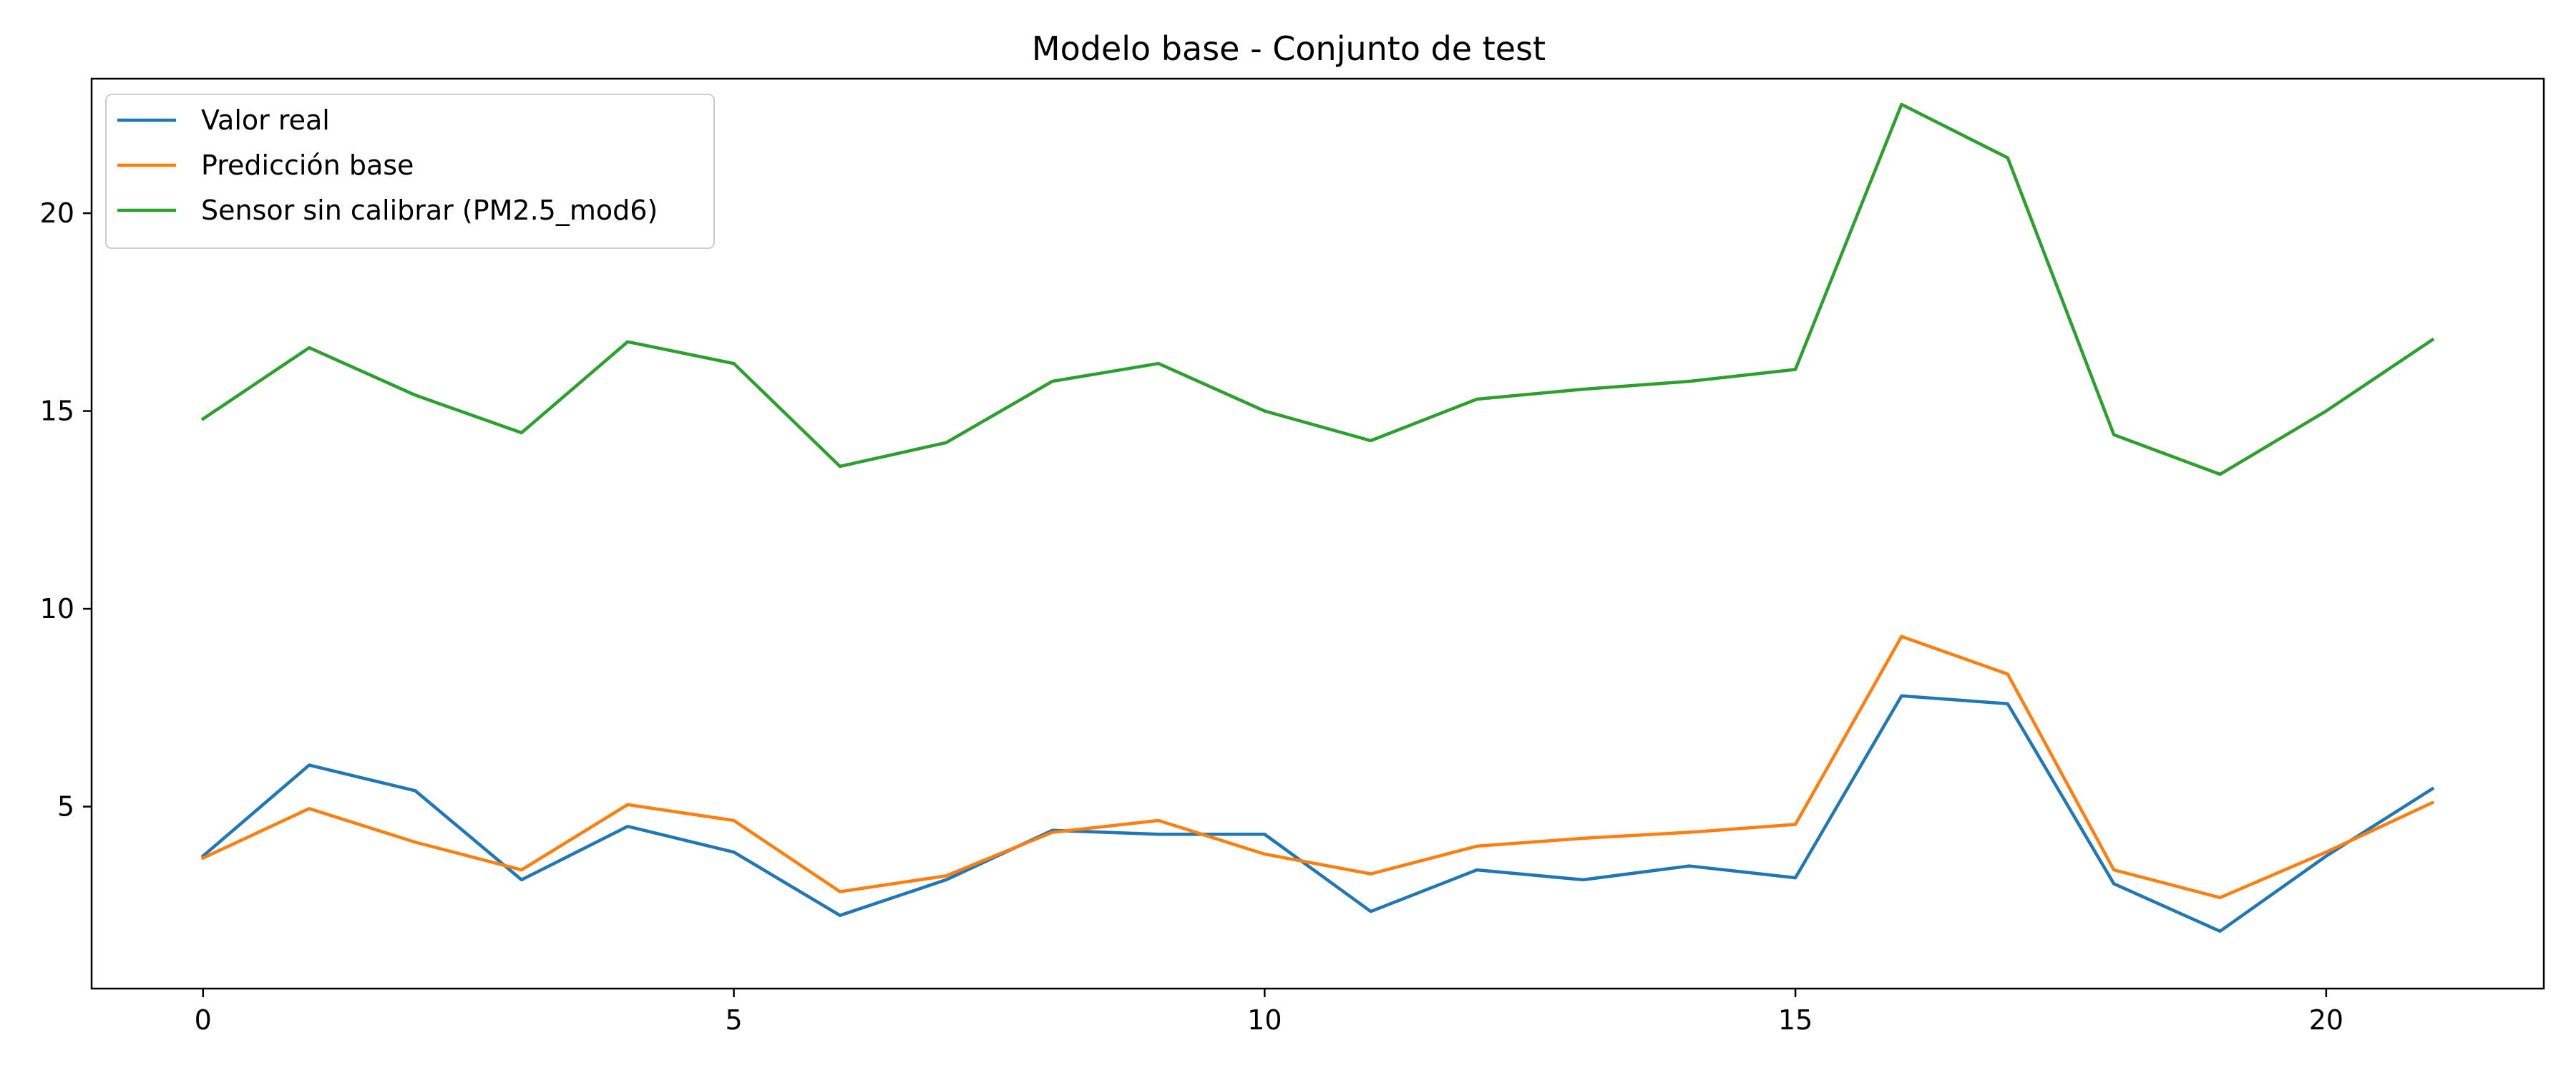 This screenshot has height=1073, width=2576. Describe the element at coordinates (307, 165) in the screenshot. I see `legend-label-2: Predicción base` at that location.